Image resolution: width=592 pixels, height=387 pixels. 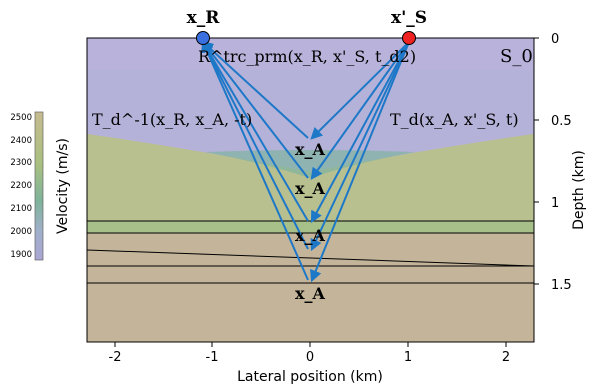 I want to click on top-operator-label: R^trc_prm(x_R, x'_S, t_d2), so click(x=307, y=56).